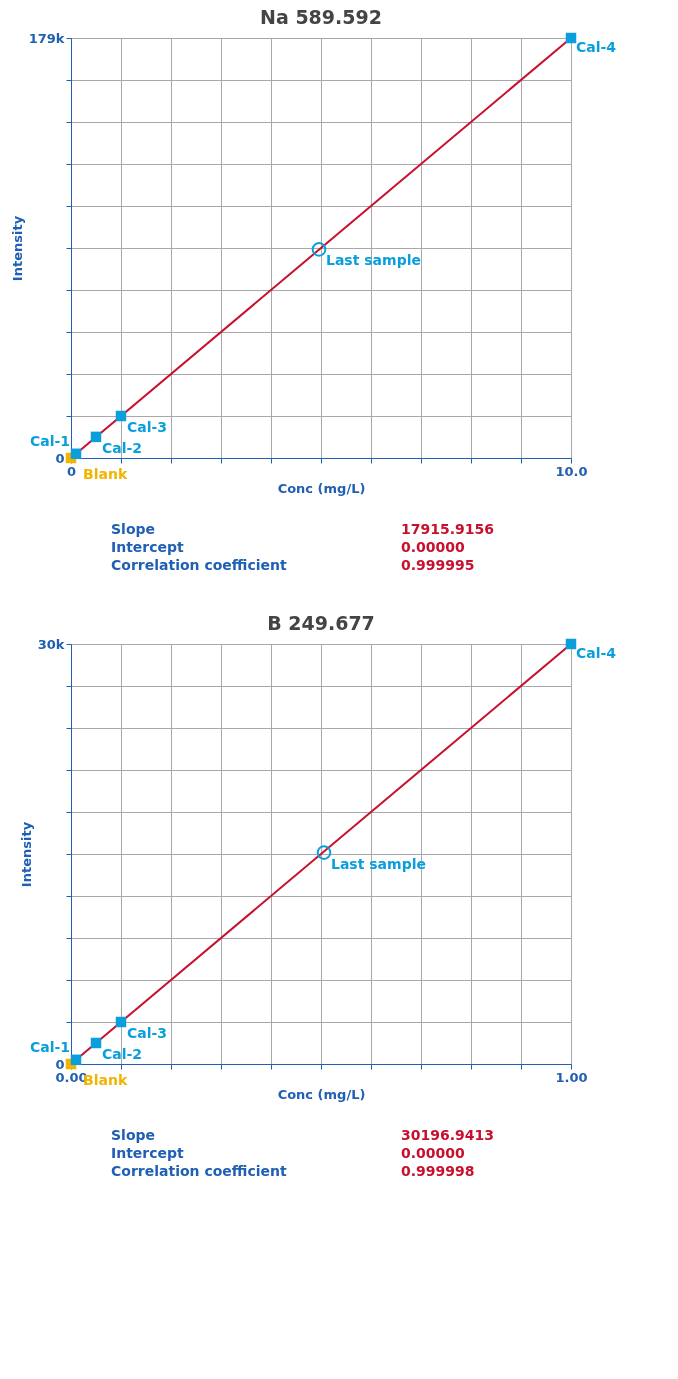 This screenshot has width=678, height=1379. Describe the element at coordinates (447, 1135) in the screenshot. I see `text: 30196.9413` at that location.